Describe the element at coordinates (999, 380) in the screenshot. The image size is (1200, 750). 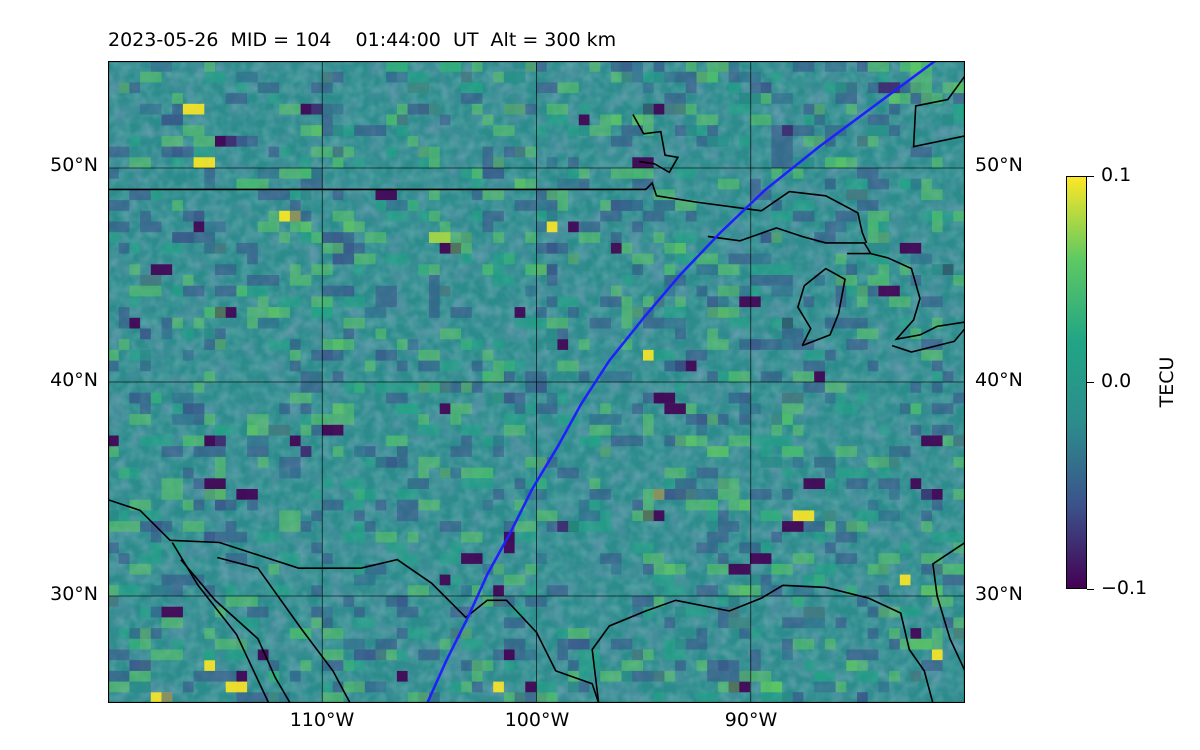
I see `lat-tick-right-40: 40°N` at that location.